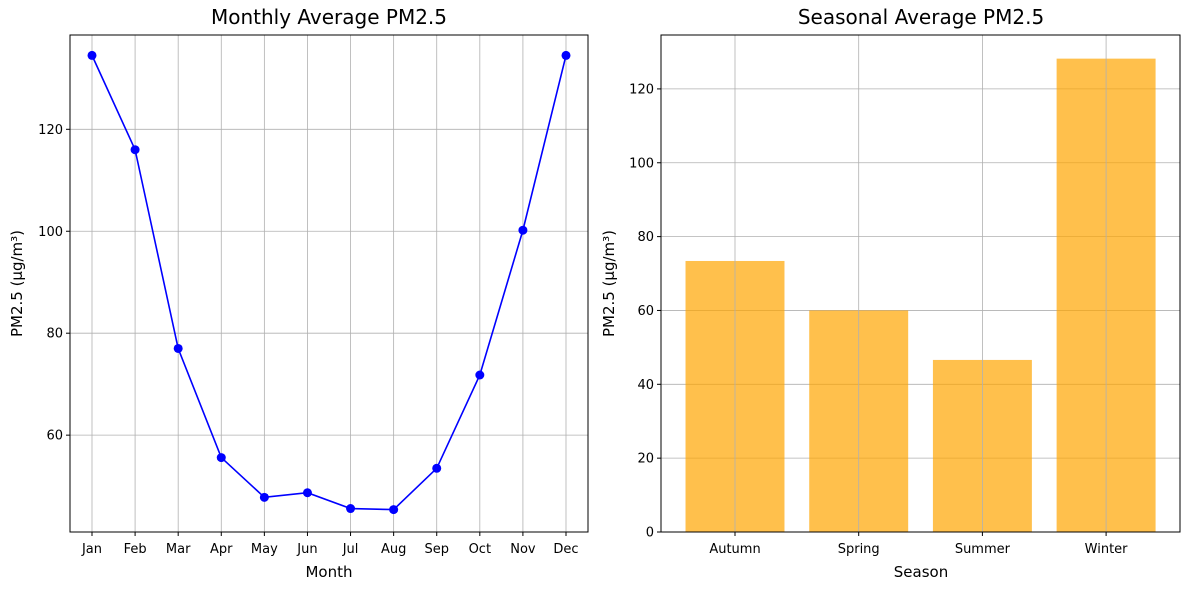 This screenshot has width=1189, height=590. What do you see at coordinates (329, 17) in the screenshot?
I see `chart-title: Monthly Average PM2.5` at bounding box center [329, 17].